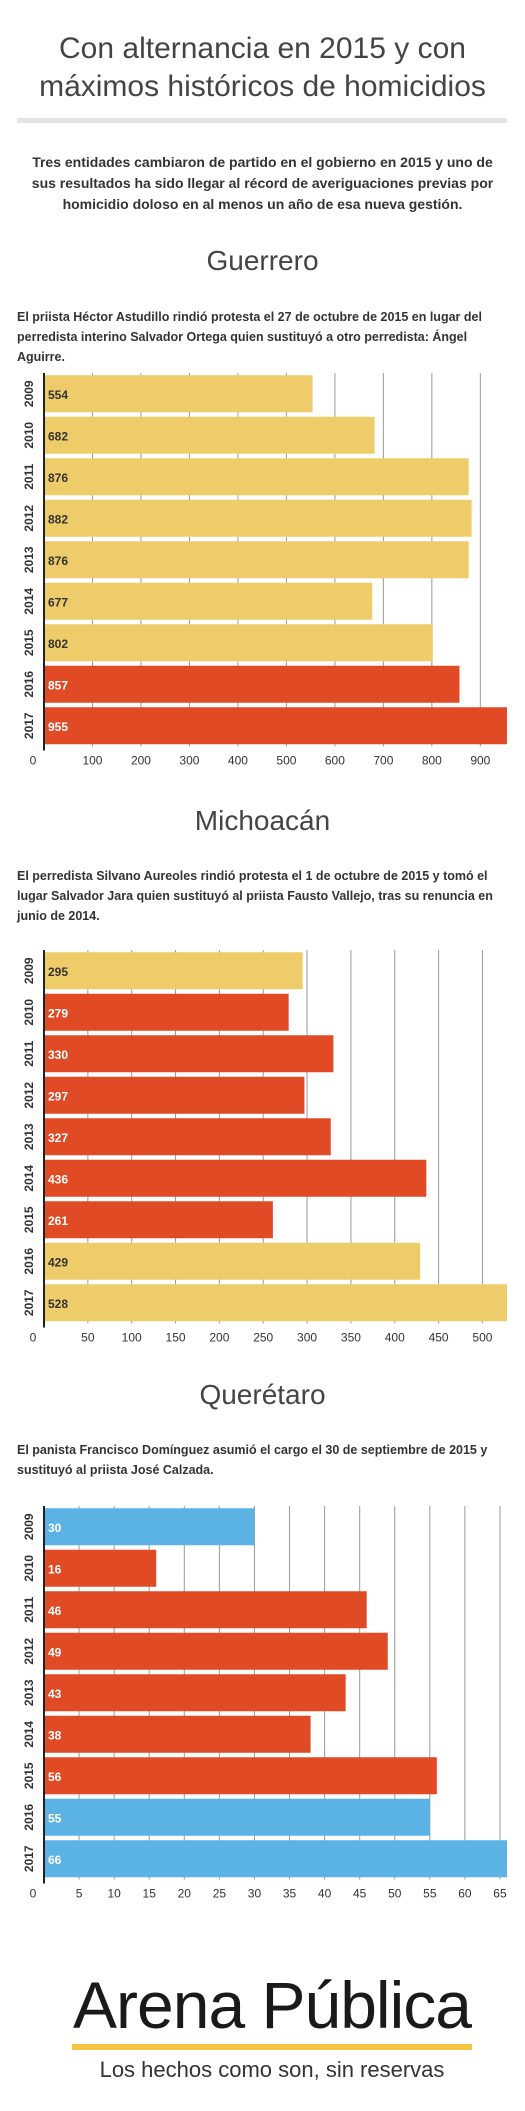 Image resolution: width=525 pixels, height=2111 pixels. Describe the element at coordinates (58, 972) in the screenshot. I see `bar-value-label: 295` at that location.